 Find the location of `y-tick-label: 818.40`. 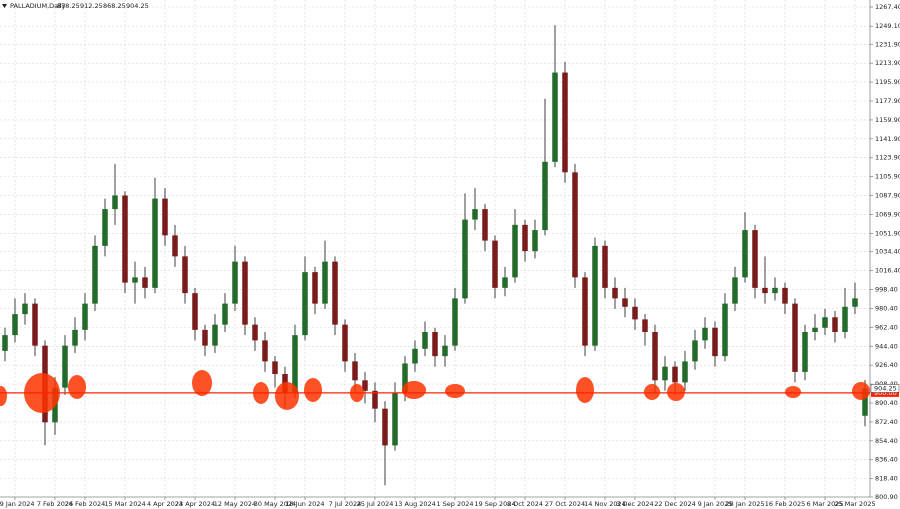

y-tick-label: 818.40 is located at coordinates (886, 479).